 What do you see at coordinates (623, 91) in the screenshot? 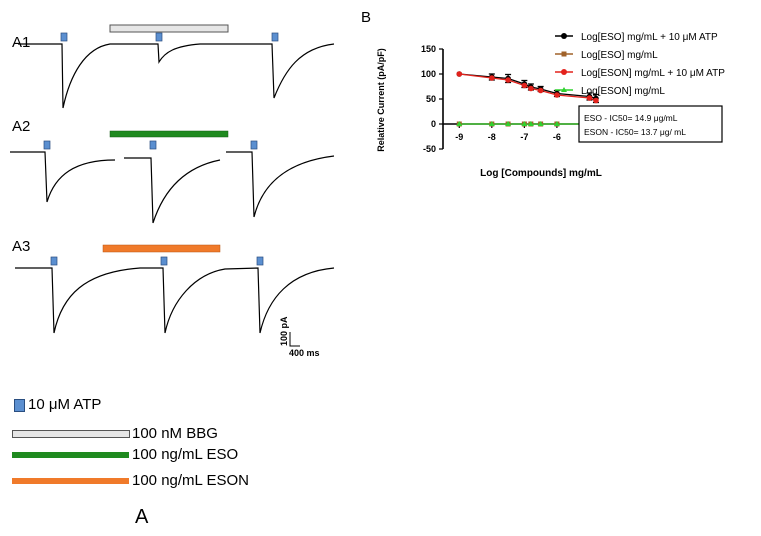
I see `legend-label: Log[ESON] mg/mL` at bounding box center [623, 91].